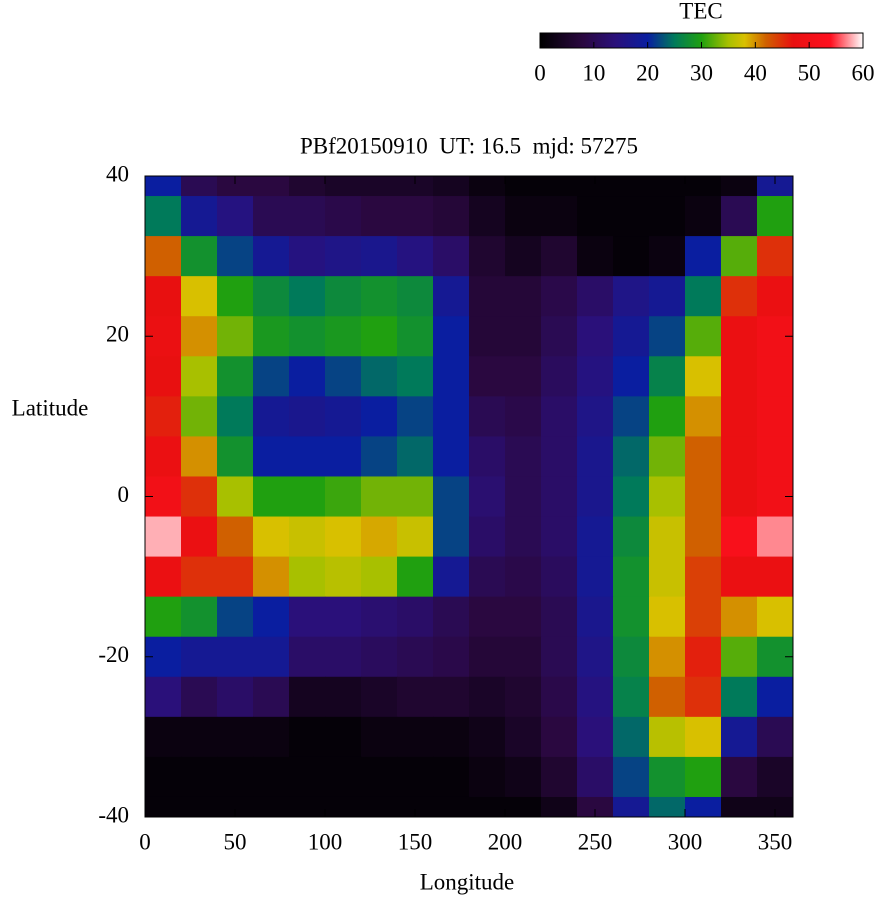 The image size is (878, 900). What do you see at coordinates (235, 841) in the screenshot?
I see `x-tick-label: 50` at bounding box center [235, 841].